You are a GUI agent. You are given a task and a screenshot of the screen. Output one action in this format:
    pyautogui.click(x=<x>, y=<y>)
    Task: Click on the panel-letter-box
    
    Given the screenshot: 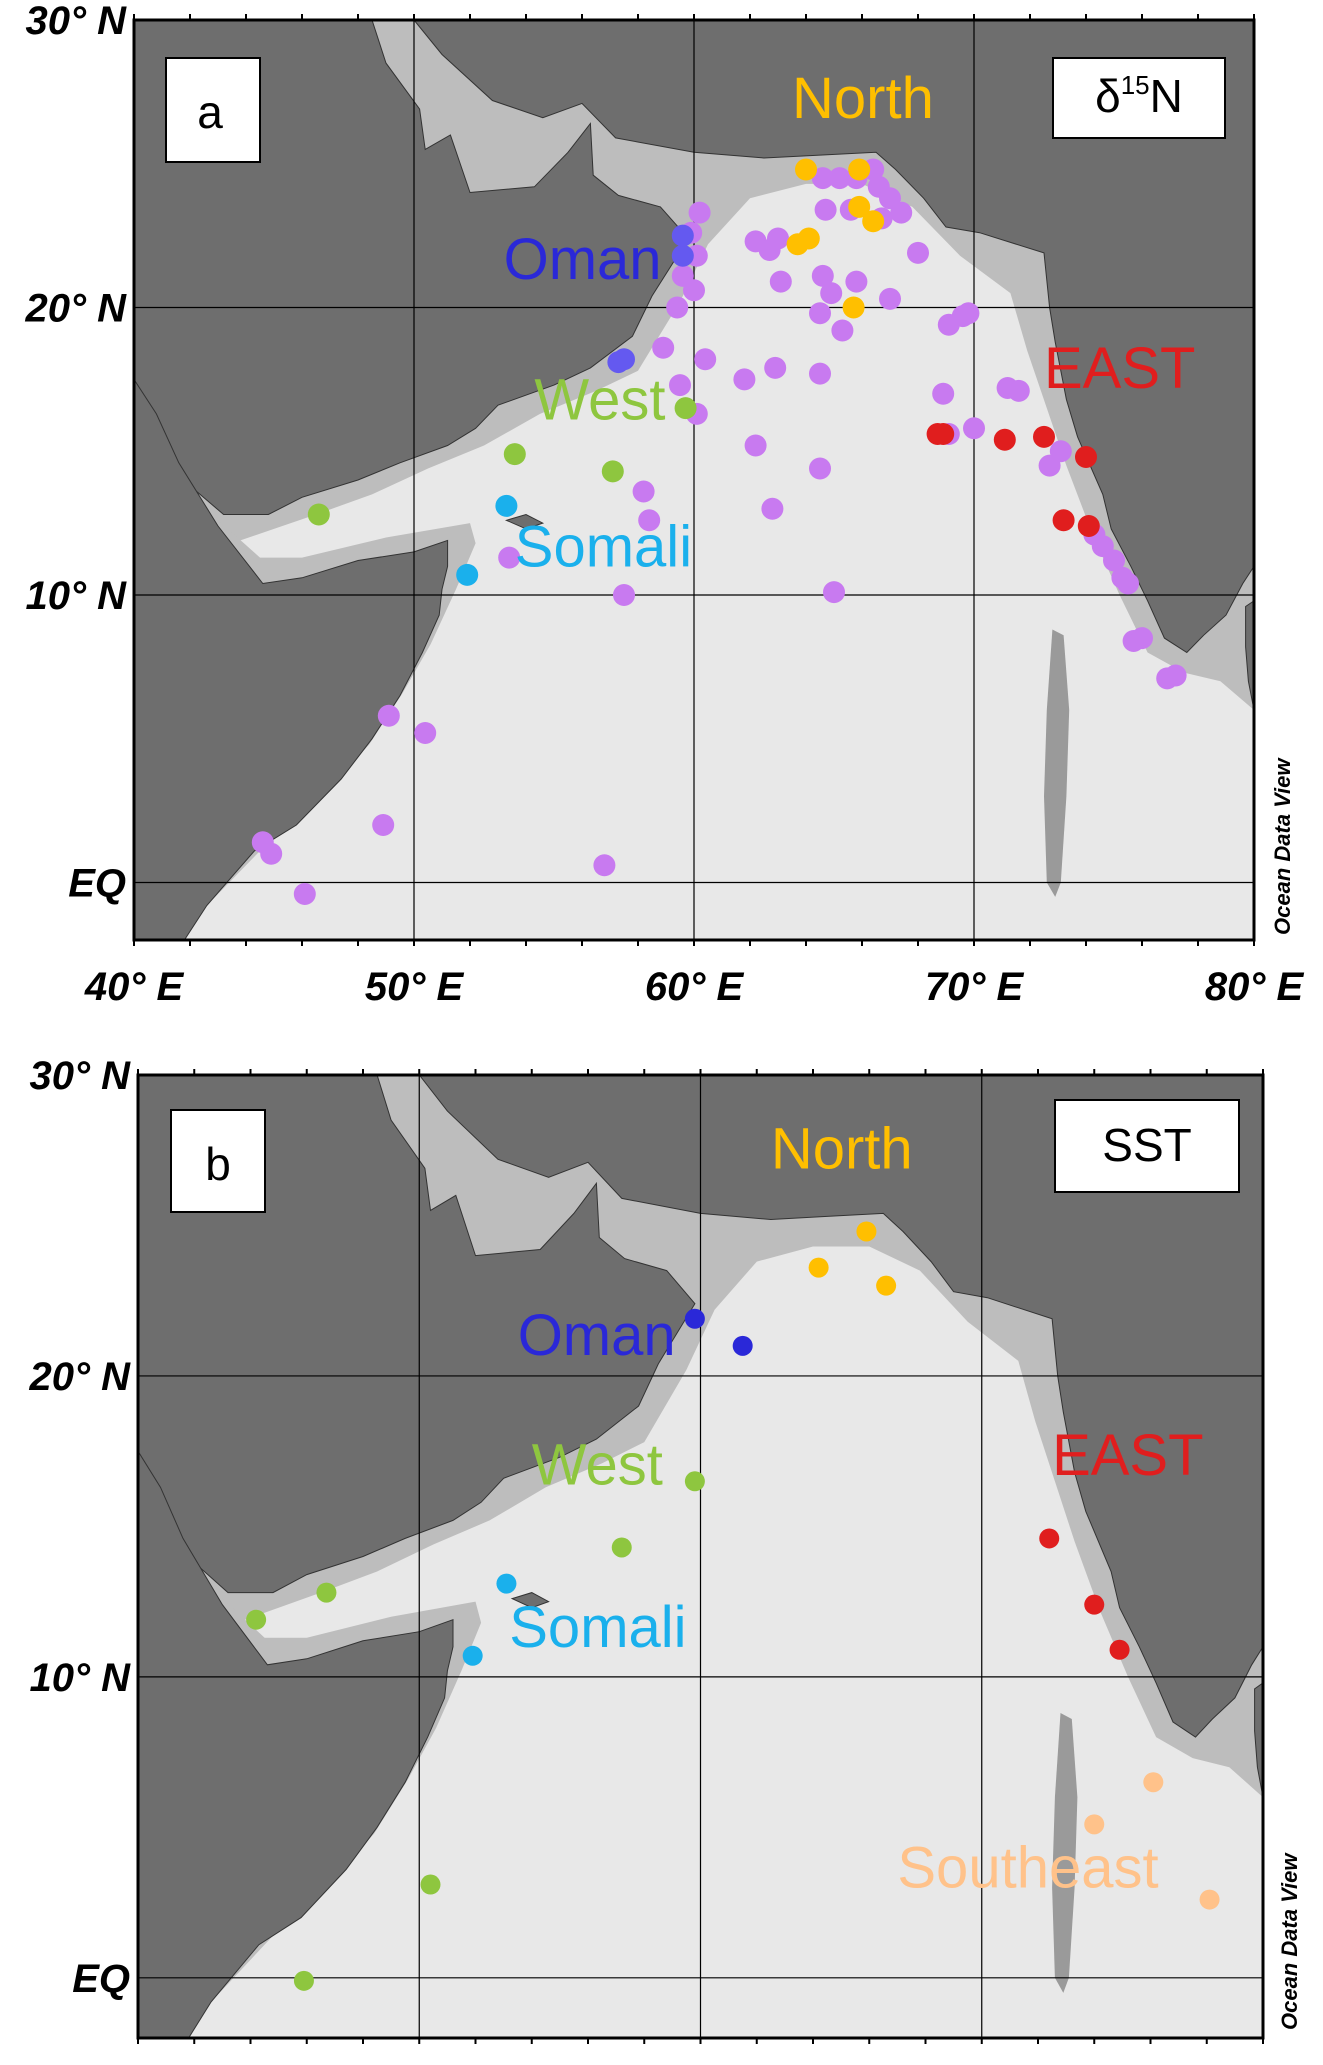 What is the action you would take?
    pyautogui.click(x=213, y=110)
    